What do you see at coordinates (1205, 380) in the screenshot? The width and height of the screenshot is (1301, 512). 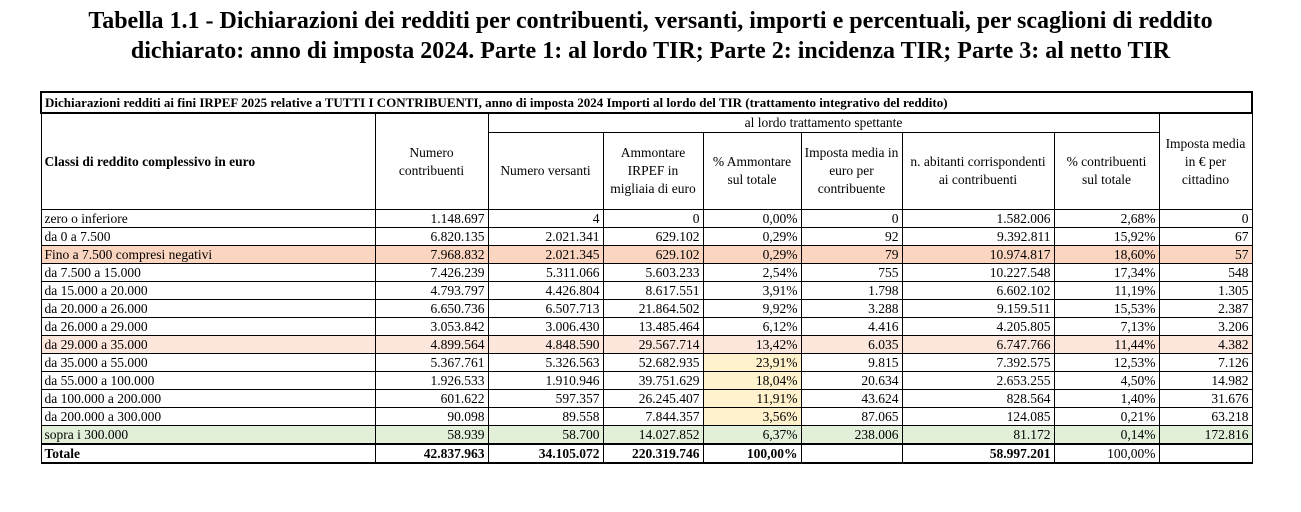 I see `cell-avg-tax-per-citizen: 14.982` at bounding box center [1205, 380].